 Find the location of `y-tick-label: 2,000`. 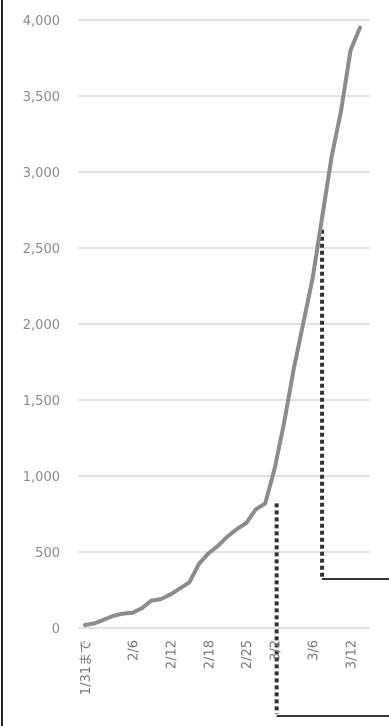

y-tick-label: 2,000 is located at coordinates (41, 325).